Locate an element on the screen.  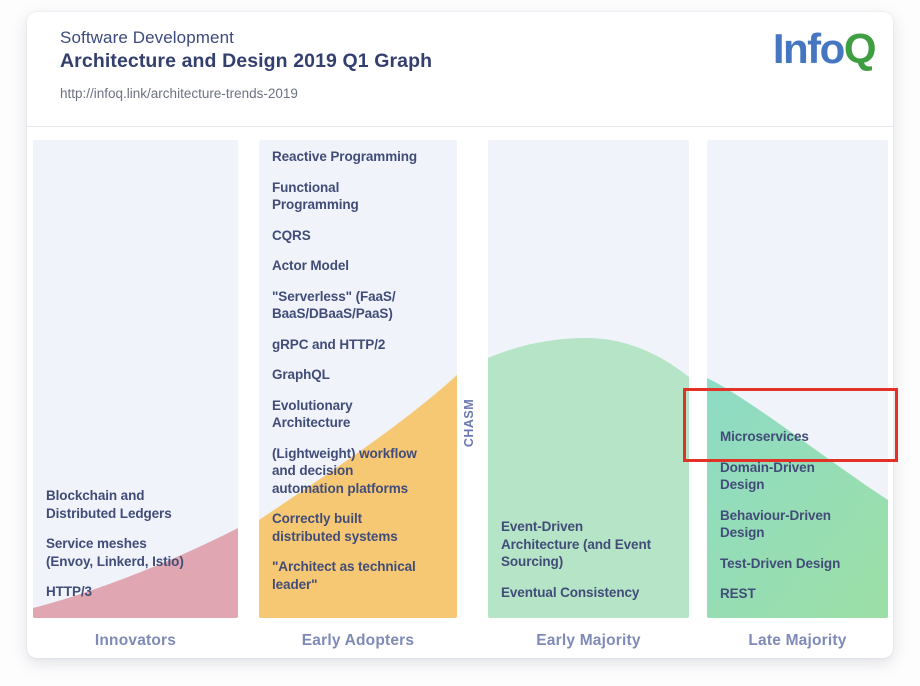
infoq-logo: InfoQ is located at coordinates (824, 49).